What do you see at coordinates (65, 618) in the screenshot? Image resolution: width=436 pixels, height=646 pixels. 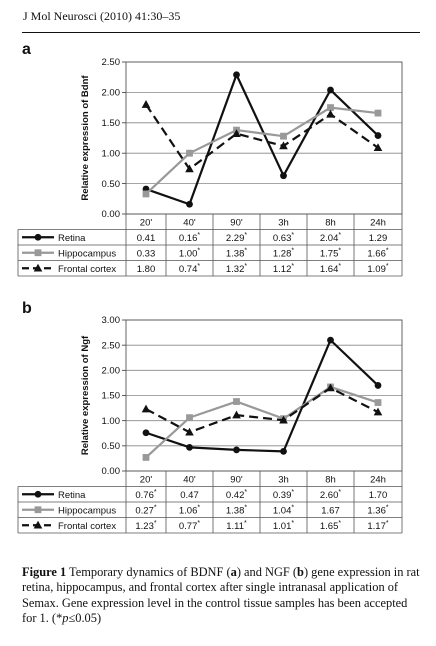 I see `caption-p: p` at bounding box center [65, 618].